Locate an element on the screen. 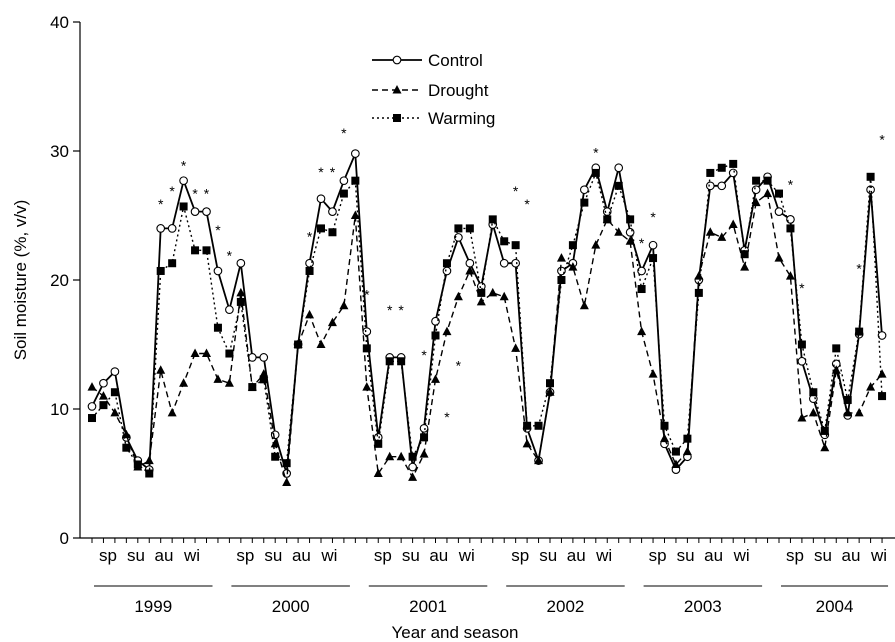  year-label: 2003 is located at coordinates (703, 606).